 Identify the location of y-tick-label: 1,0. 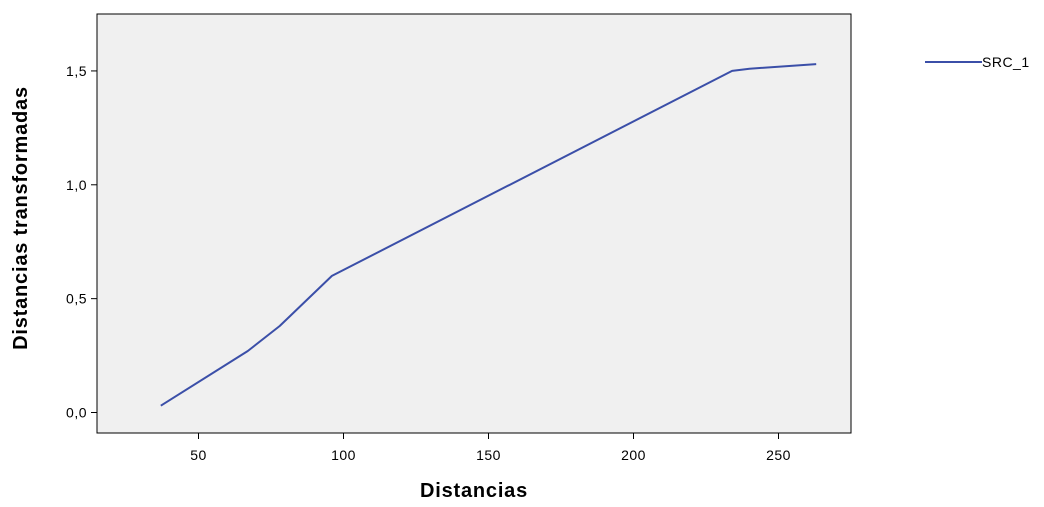
(76, 185).